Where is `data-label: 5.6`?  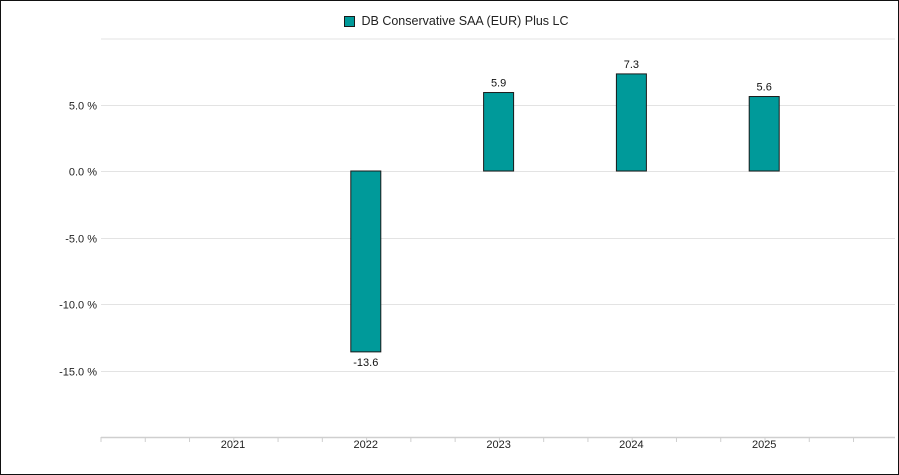
data-label: 5.6 is located at coordinates (764, 88).